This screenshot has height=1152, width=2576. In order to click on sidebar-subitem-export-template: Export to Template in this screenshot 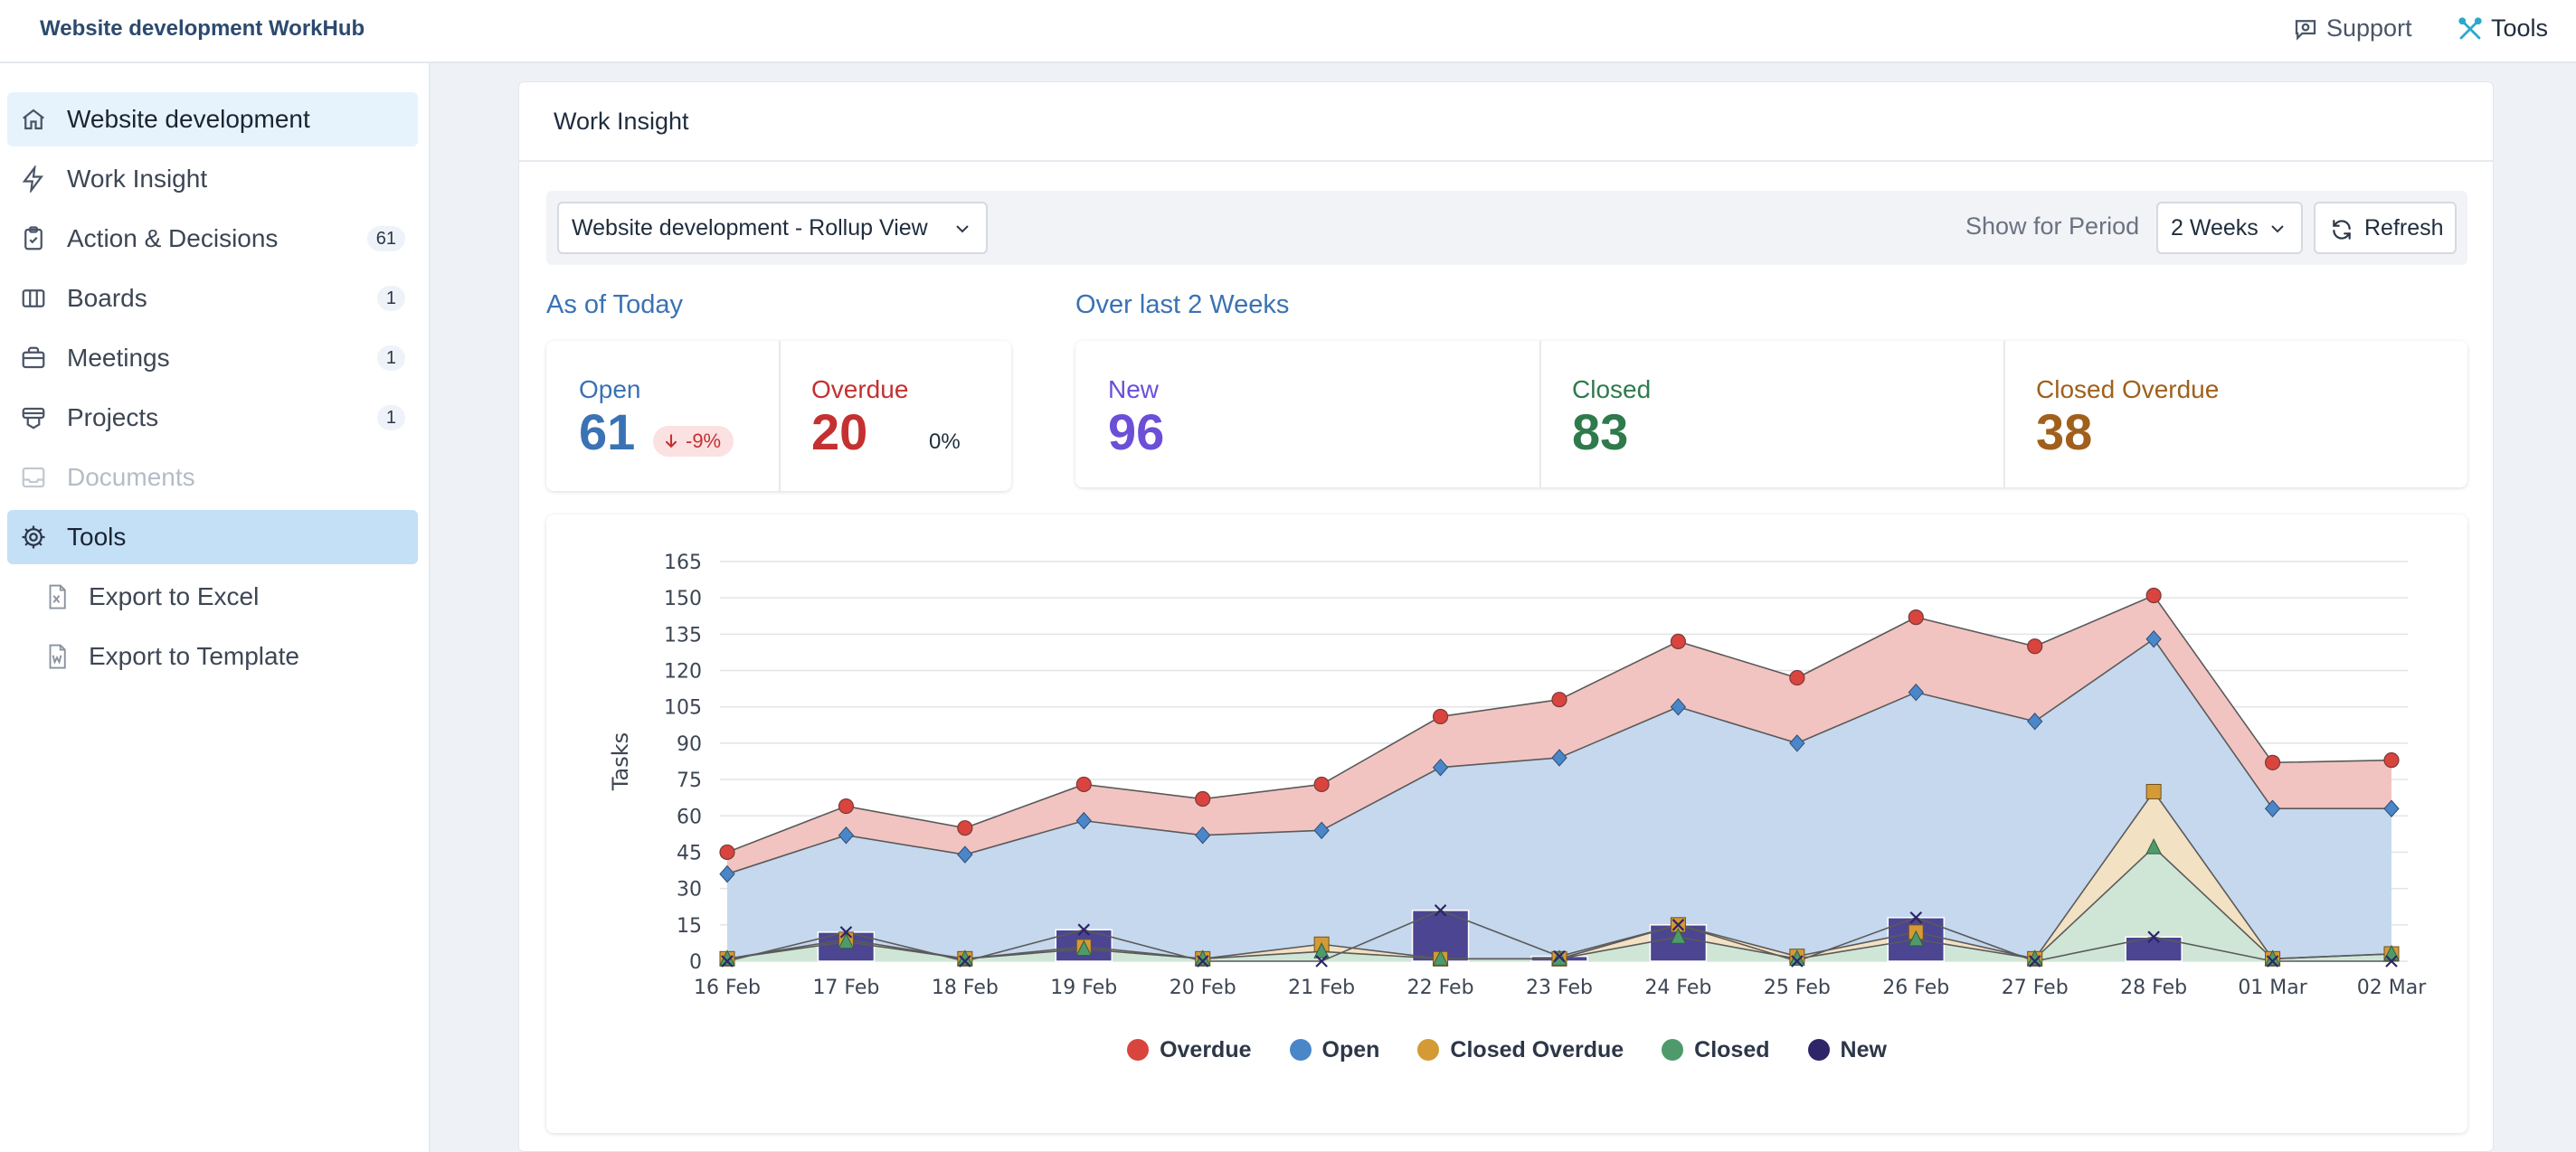, I will do `click(229, 656)`.